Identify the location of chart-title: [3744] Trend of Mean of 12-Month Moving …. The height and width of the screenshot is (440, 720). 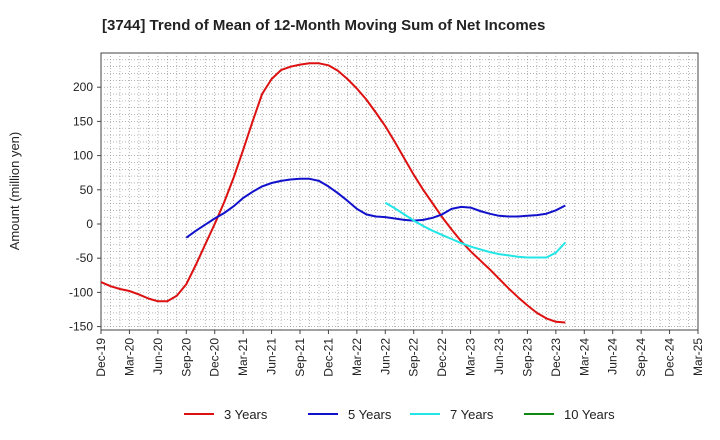
(323, 25).